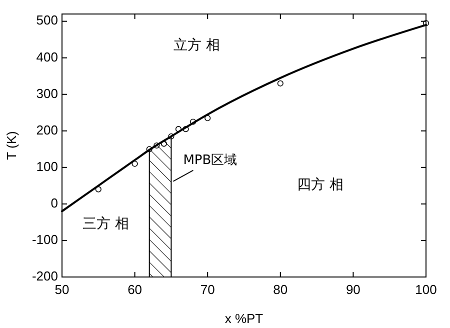 Image resolution: width=450 pixels, height=328 pixels. I want to click on y-tick-label: 400, so click(47, 56).